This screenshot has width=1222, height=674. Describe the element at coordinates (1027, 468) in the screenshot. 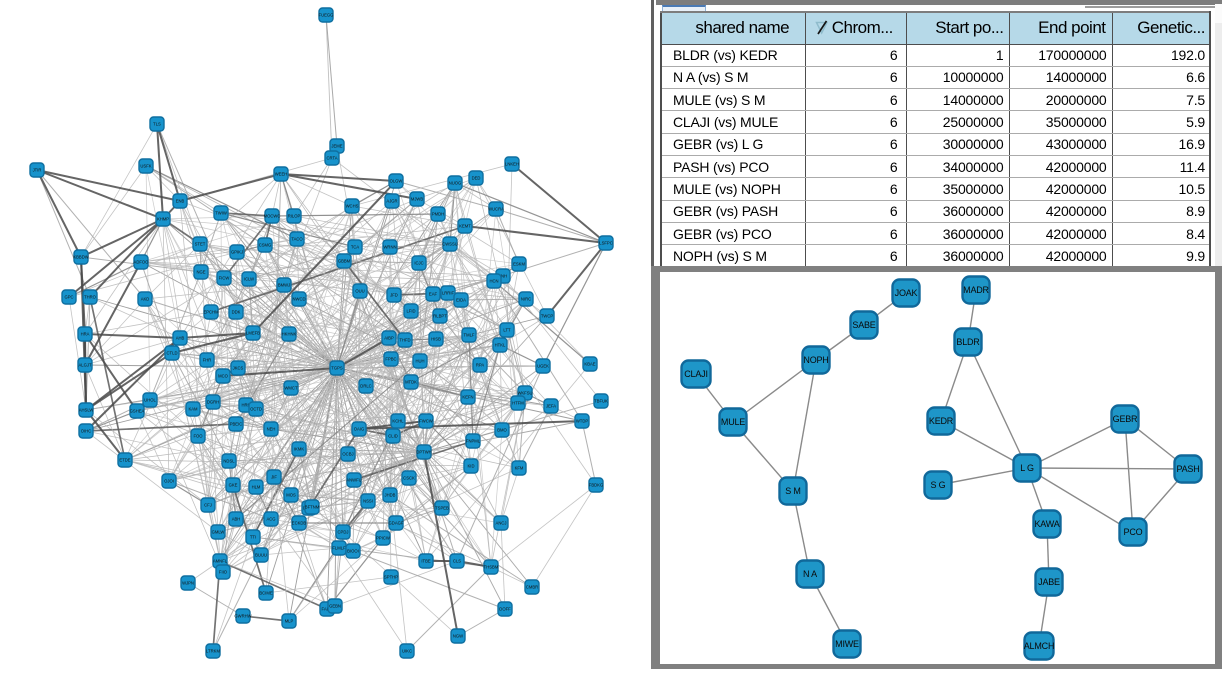

I see `svg-text: L G` at that location.